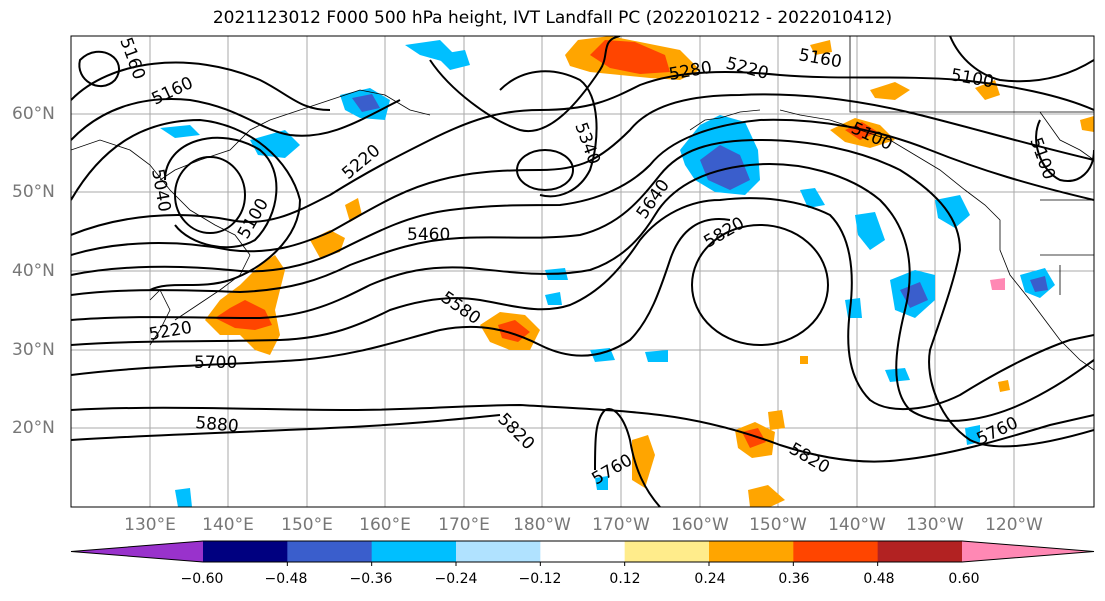 The height and width of the screenshot is (601, 1105). What do you see at coordinates (621, 525) in the screenshot?
I see `lon-label: 170°W` at bounding box center [621, 525].